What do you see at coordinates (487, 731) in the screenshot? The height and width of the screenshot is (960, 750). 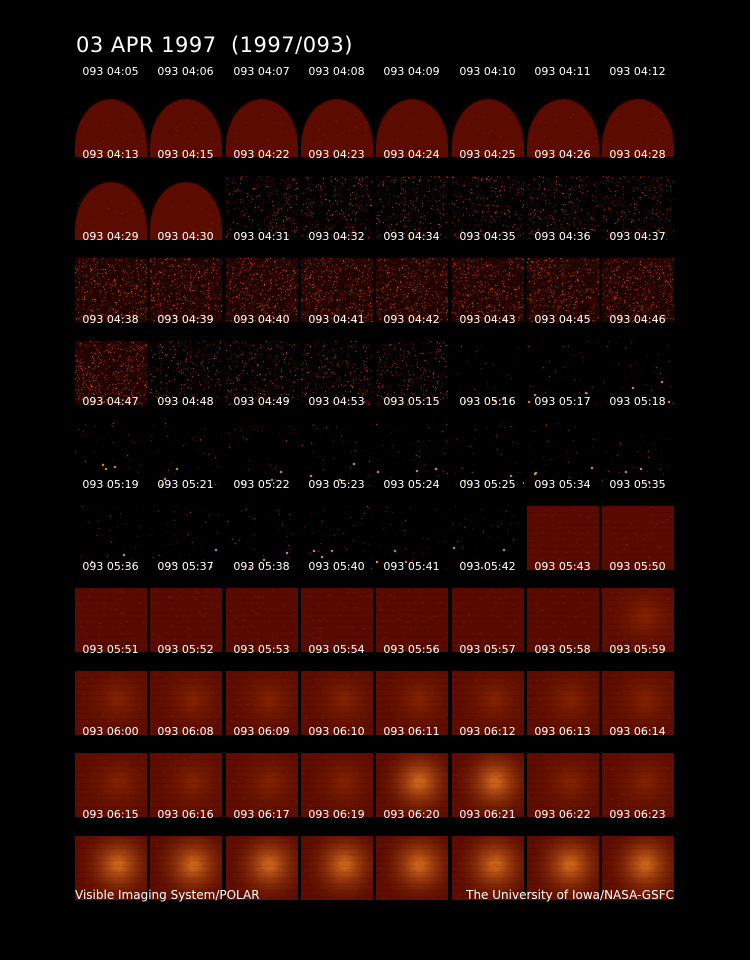 I see `frame-timestamp: 093 06:12` at bounding box center [487, 731].